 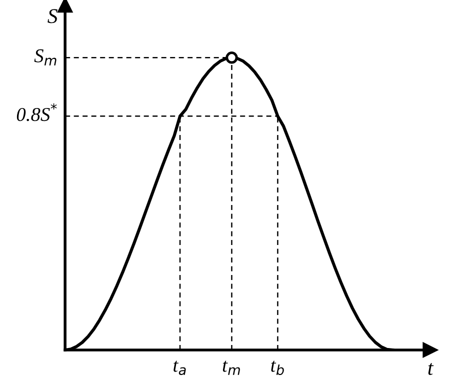 I want to click on x-tick-label: t$_{b}$, so click(x=277, y=368).